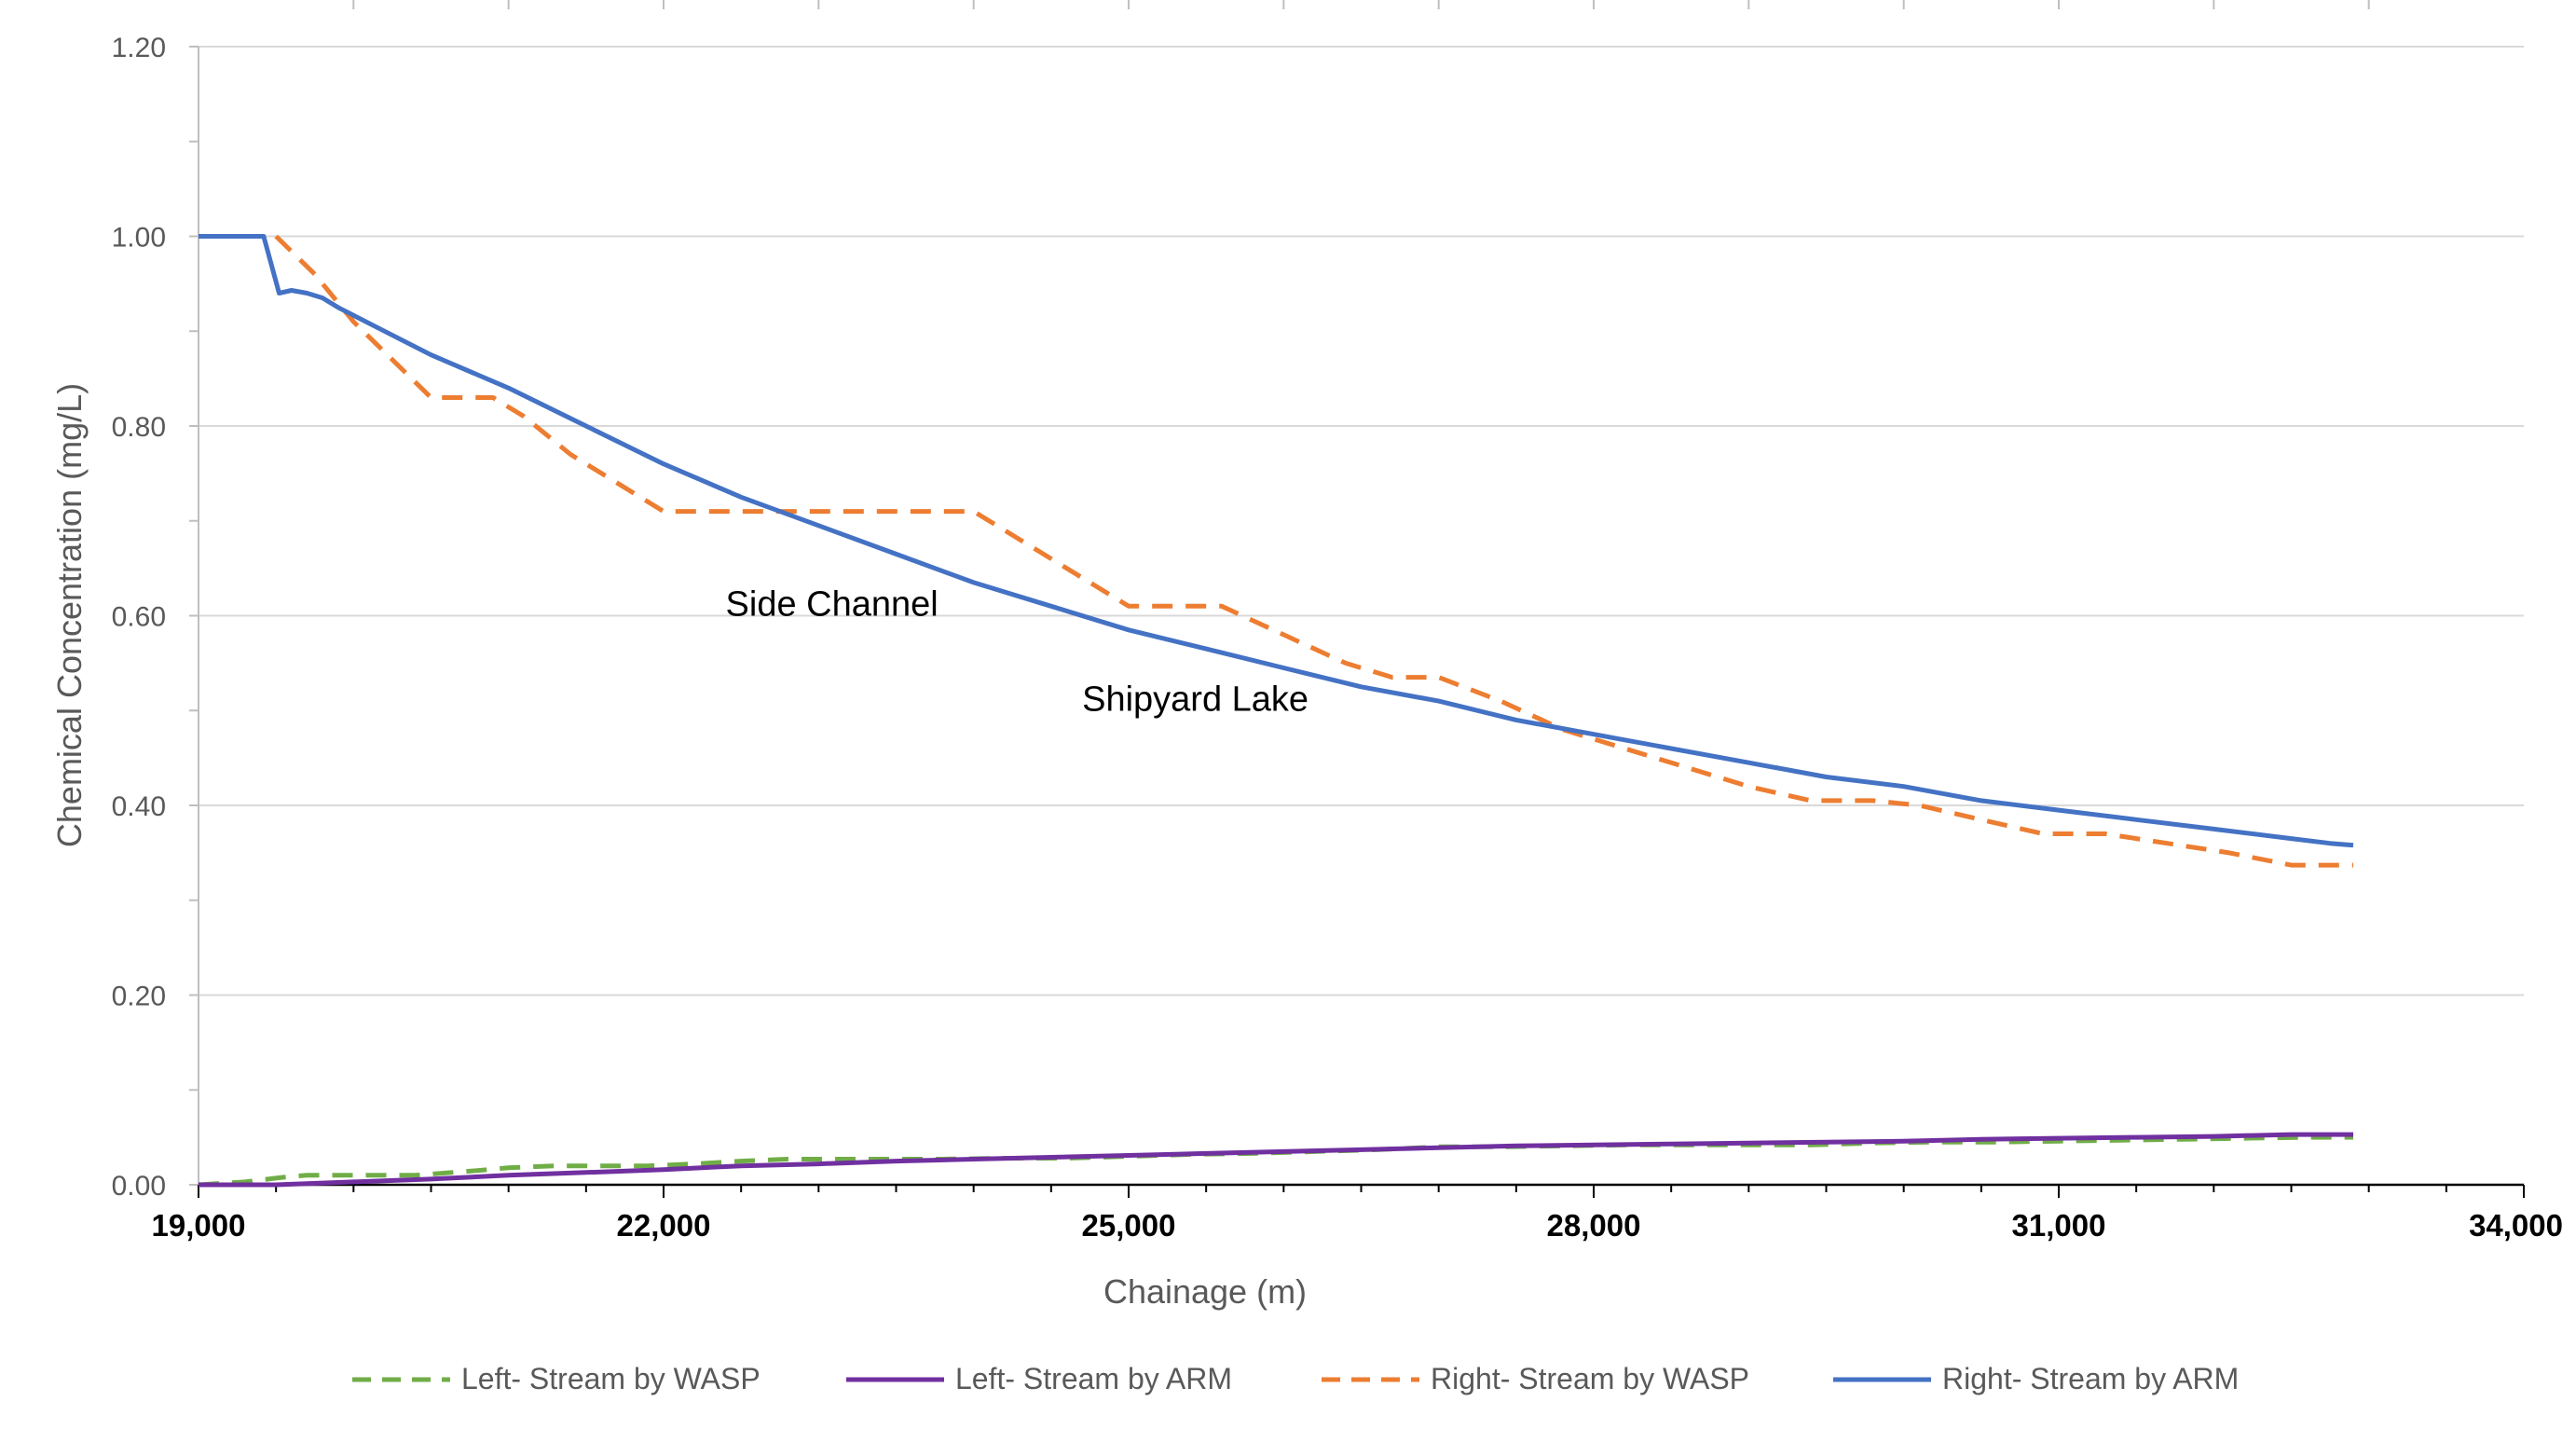 Image resolution: width=2576 pixels, height=1429 pixels. Describe the element at coordinates (139, 238) in the screenshot. I see `y-tick-label: 1.00` at that location.